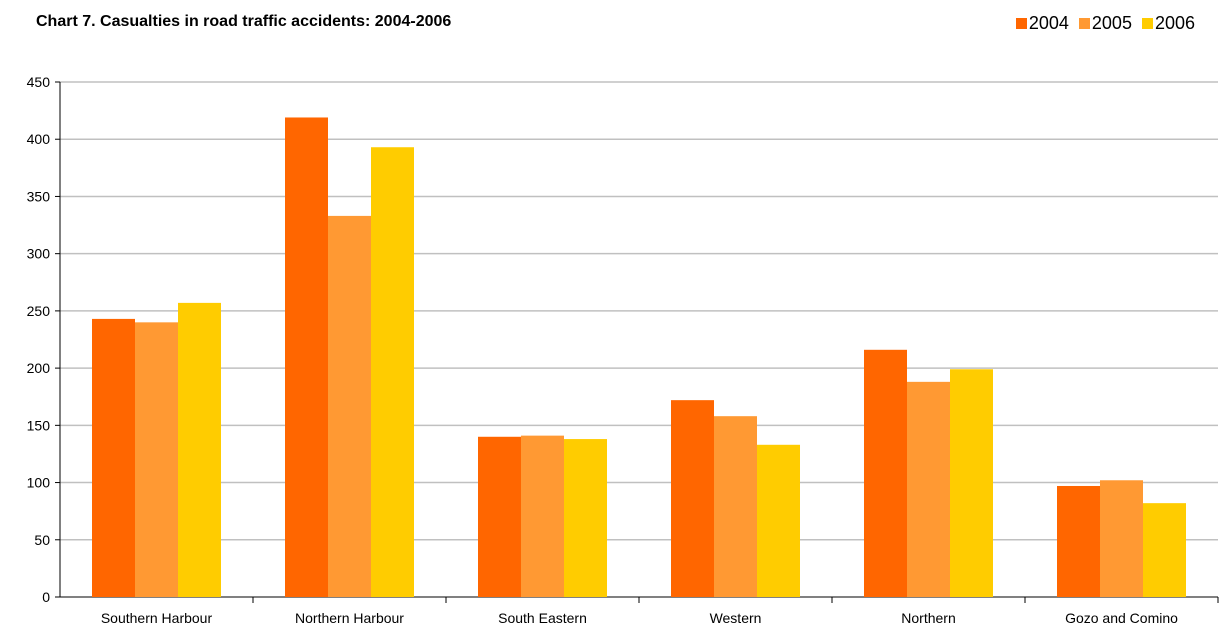 The height and width of the screenshot is (632, 1221). What do you see at coordinates (928, 618) in the screenshot?
I see `x-tick-label: Northern` at bounding box center [928, 618].